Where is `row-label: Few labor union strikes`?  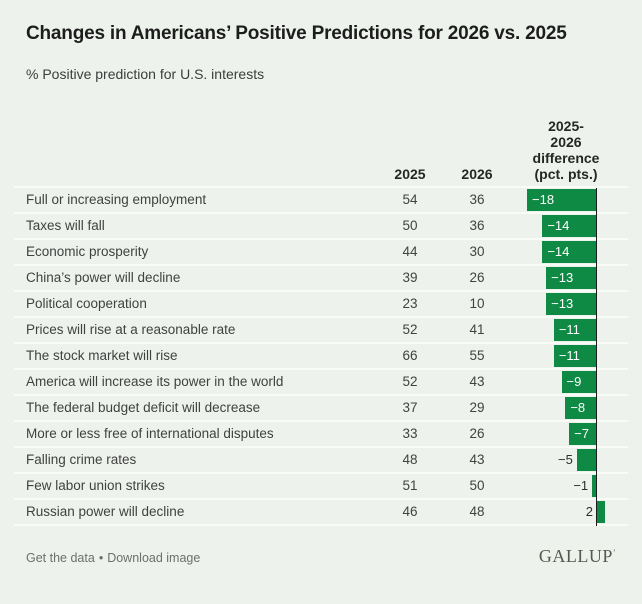
row-label: Few labor union strikes is located at coordinates (95, 485).